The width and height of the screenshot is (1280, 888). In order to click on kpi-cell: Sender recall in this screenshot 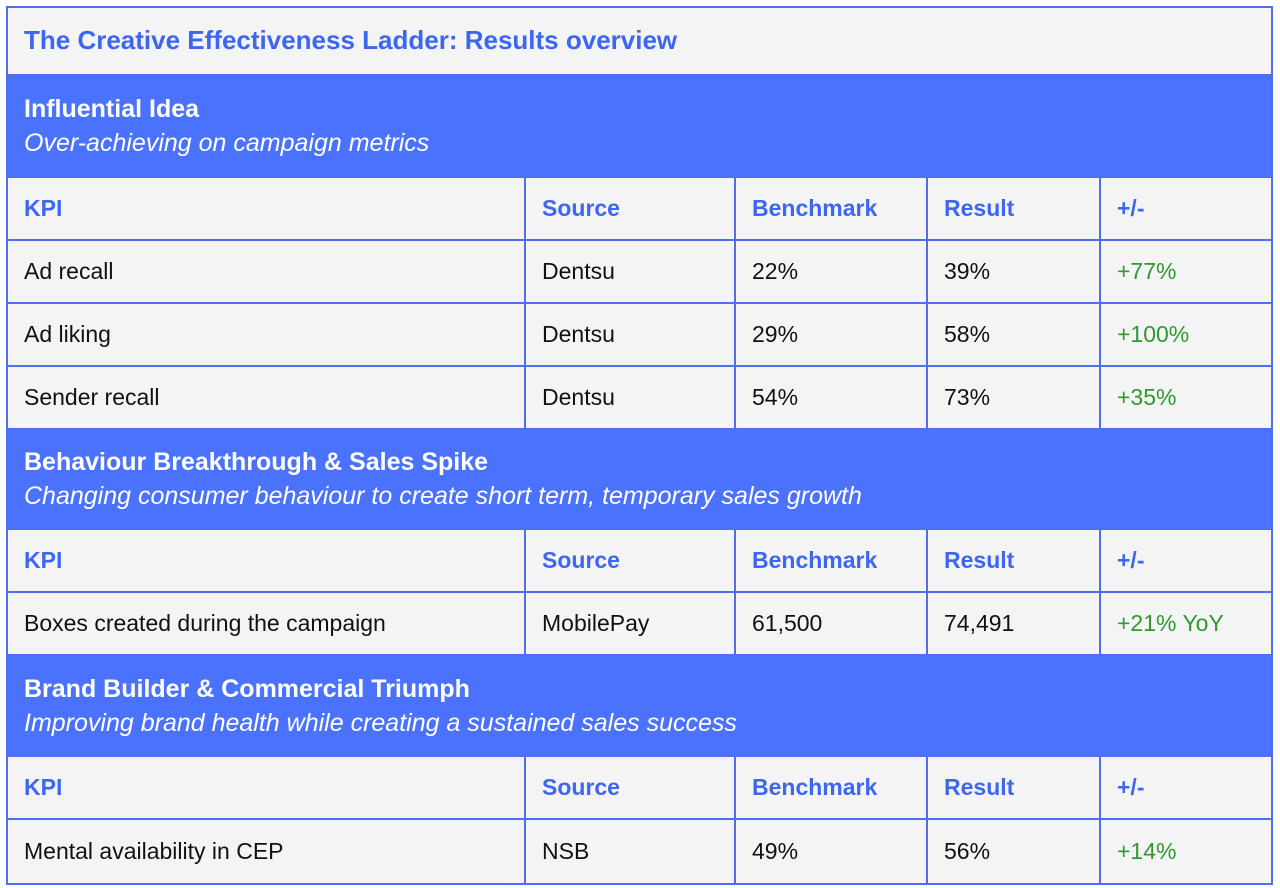, I will do `click(267, 397)`.